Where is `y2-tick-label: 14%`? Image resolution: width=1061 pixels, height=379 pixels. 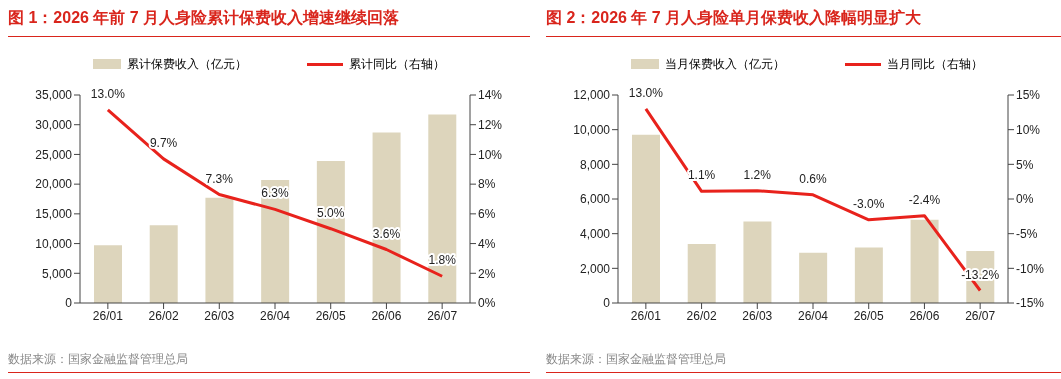
y2-tick-label: 14% is located at coordinates (490, 95).